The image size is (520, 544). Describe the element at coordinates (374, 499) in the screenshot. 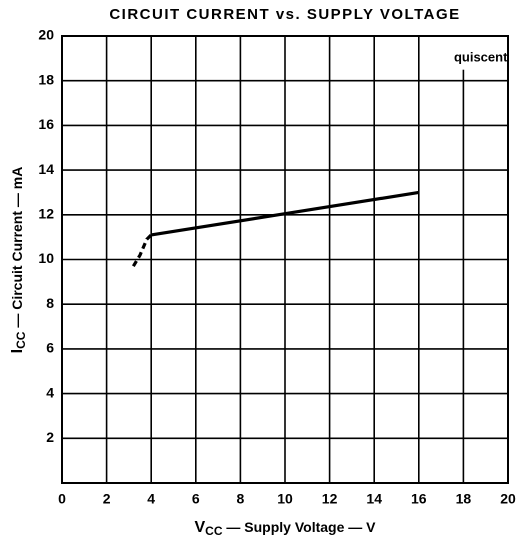

I see `x-tick-label: 14` at that location.